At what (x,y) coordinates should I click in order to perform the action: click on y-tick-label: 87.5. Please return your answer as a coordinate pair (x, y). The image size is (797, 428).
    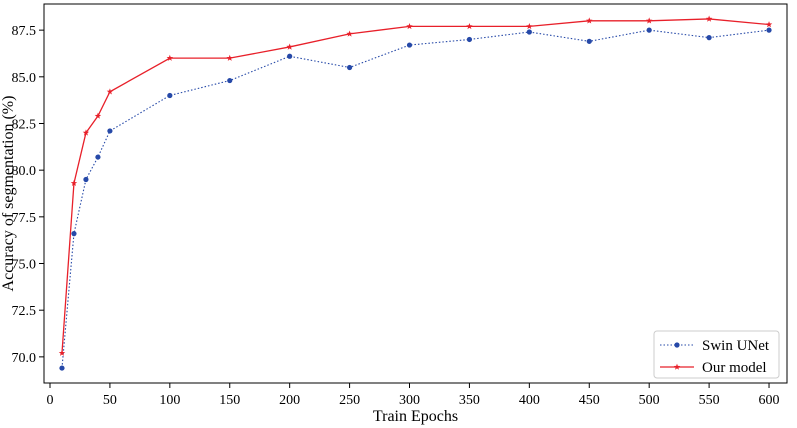
    Looking at the image, I should click on (24, 31).